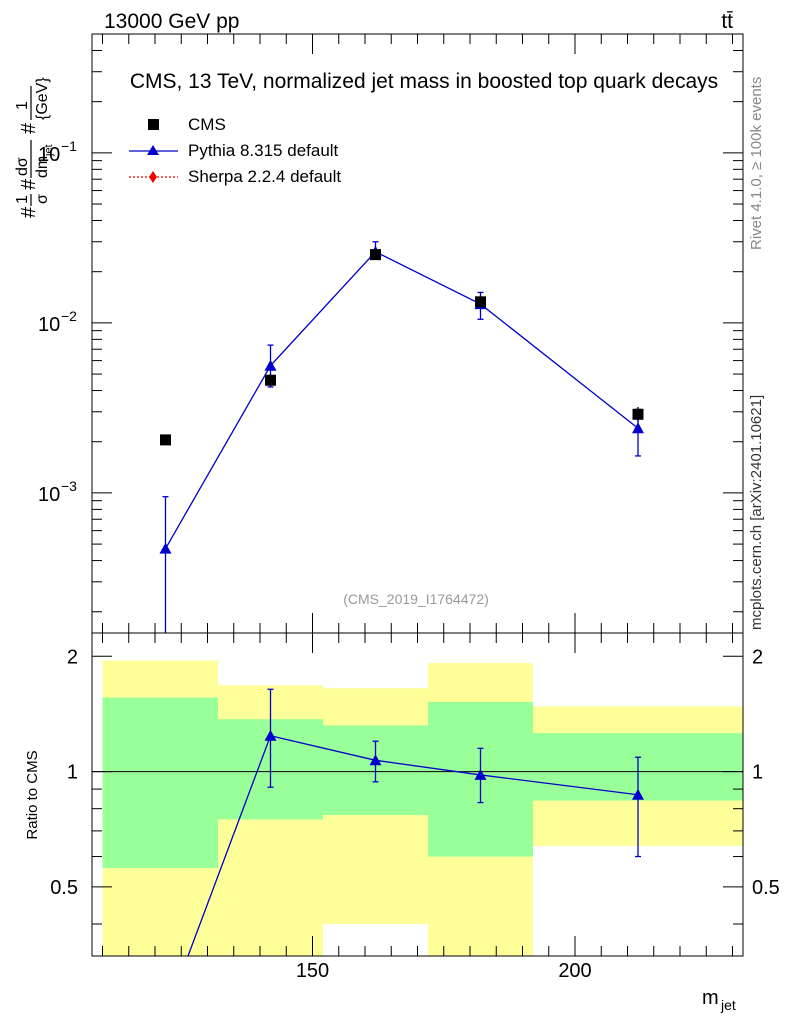  I want to click on main-y-tick-exponent: −1, so click(69, 146).